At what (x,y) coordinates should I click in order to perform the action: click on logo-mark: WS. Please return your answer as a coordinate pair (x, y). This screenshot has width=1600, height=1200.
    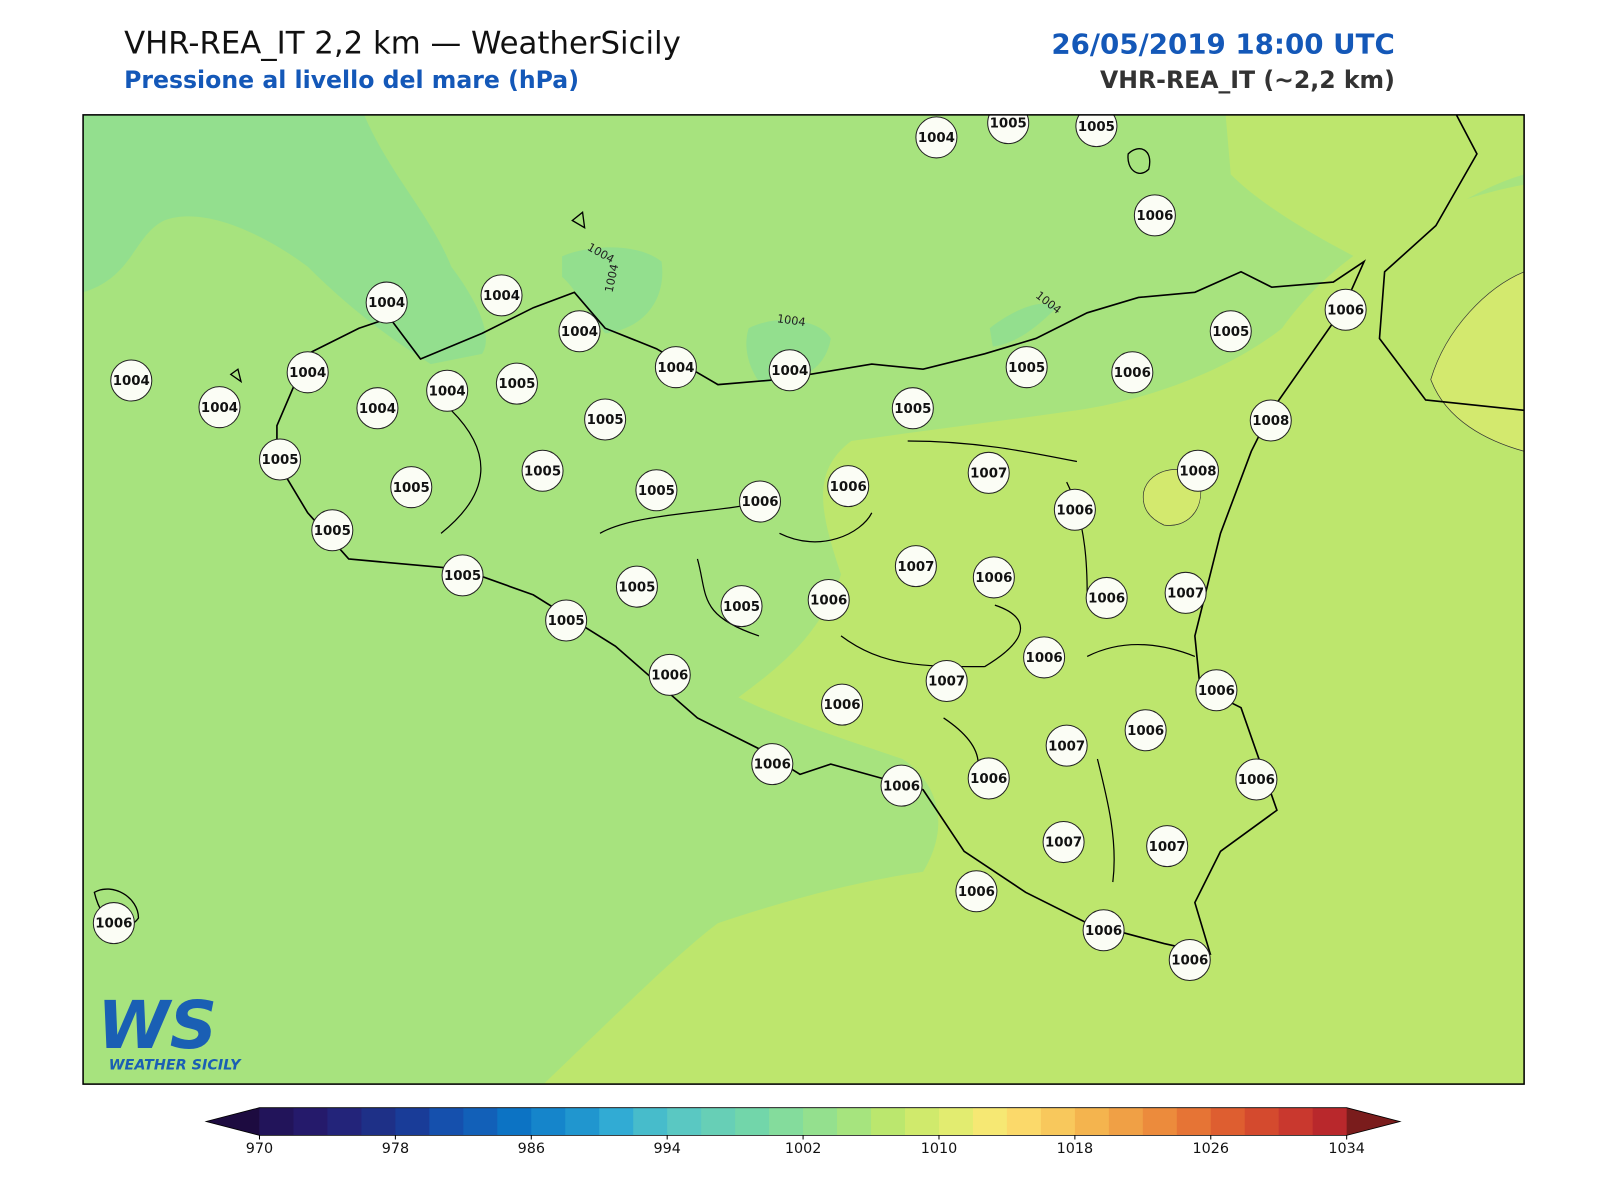
    Looking at the image, I should click on (157, 1026).